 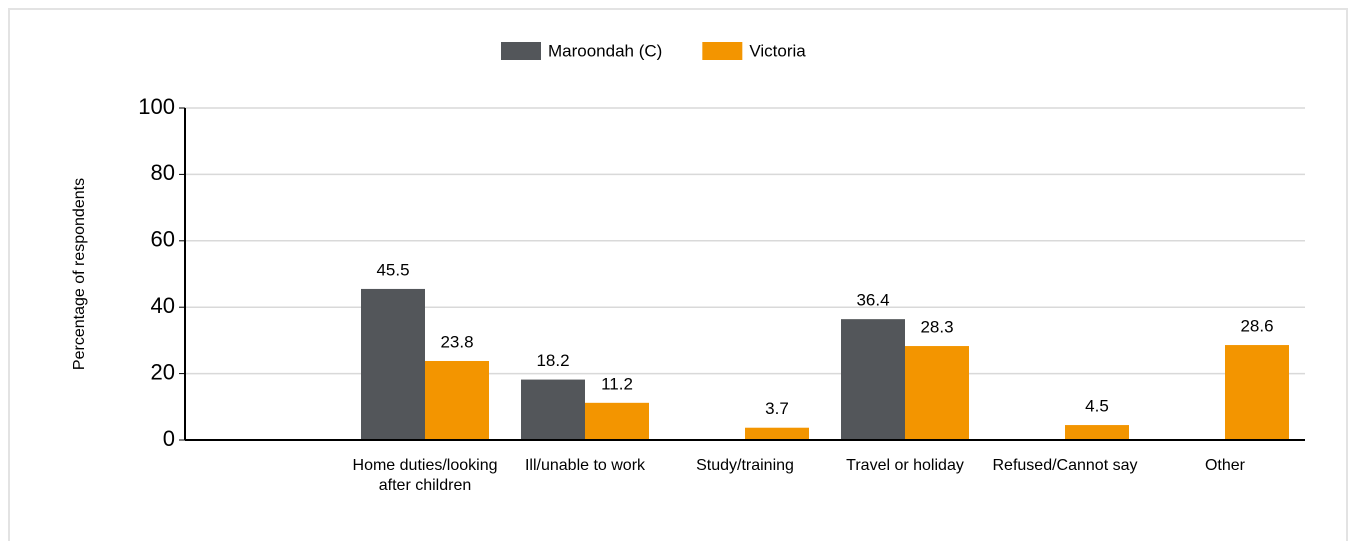 What do you see at coordinates (905, 465) in the screenshot?
I see `x-tick-label: Travel or holiday` at bounding box center [905, 465].